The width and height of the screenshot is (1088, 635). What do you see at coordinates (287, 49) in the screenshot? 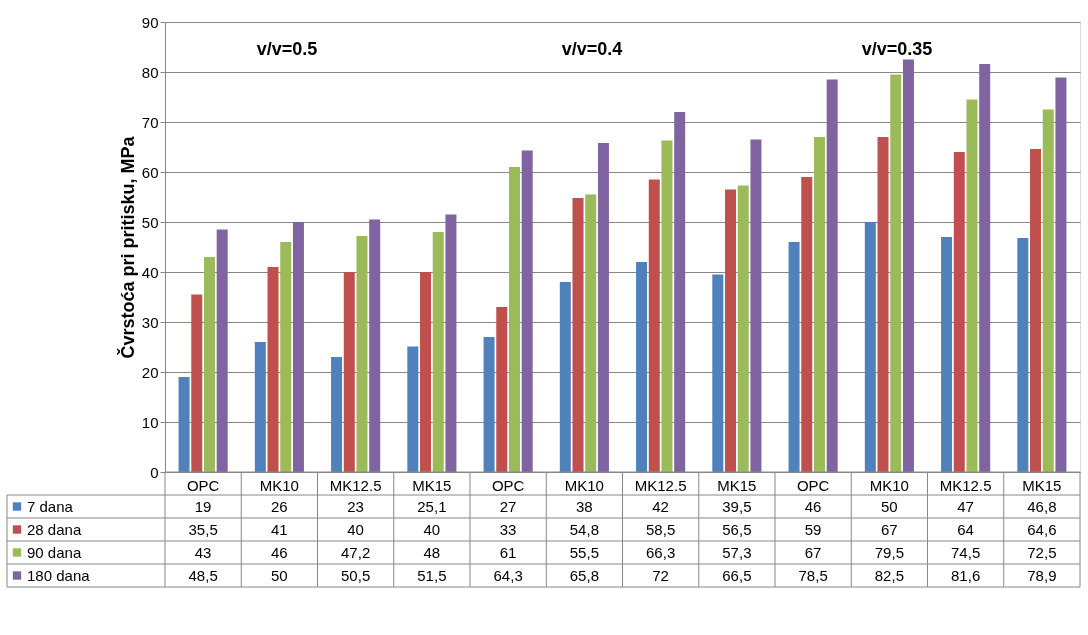
I see `annotation: v/v=0.5` at bounding box center [287, 49].